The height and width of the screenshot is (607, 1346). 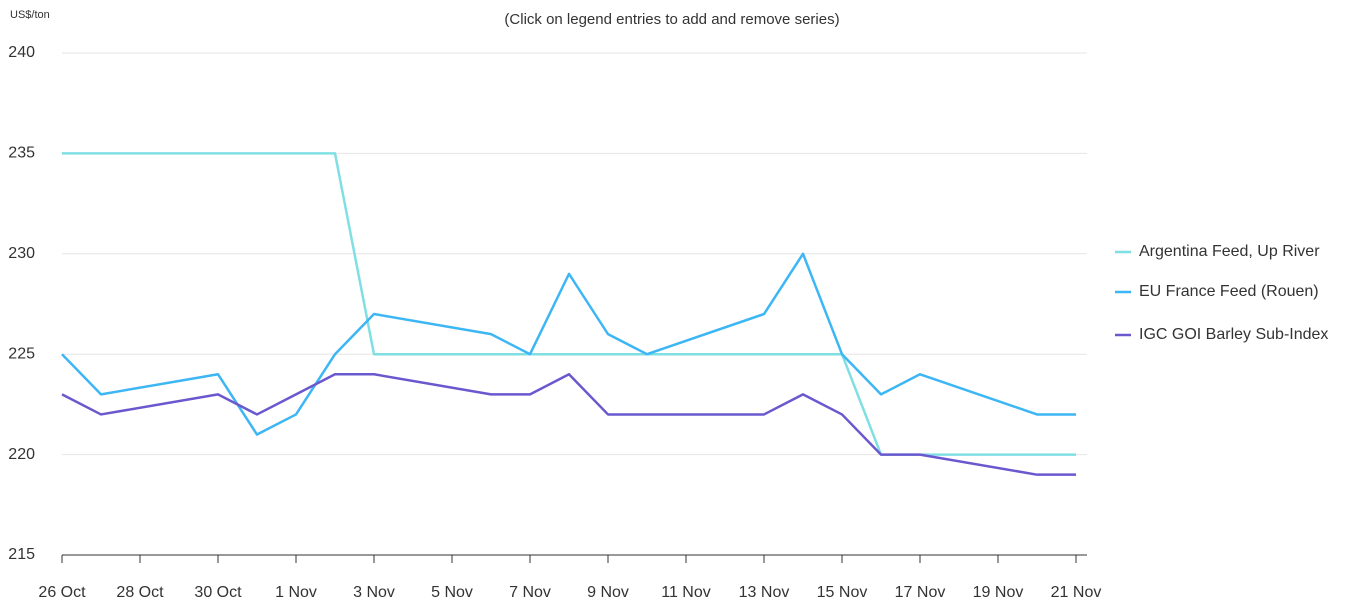 I want to click on legend-label: Argentina Feed, Up River, so click(x=1229, y=251).